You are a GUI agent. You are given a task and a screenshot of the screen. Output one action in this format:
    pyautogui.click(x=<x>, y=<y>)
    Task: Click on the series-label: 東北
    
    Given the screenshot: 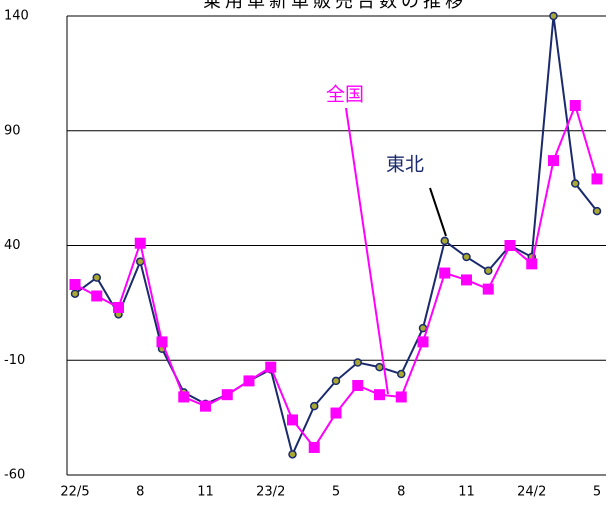 What is the action you would take?
    pyautogui.click(x=405, y=165)
    